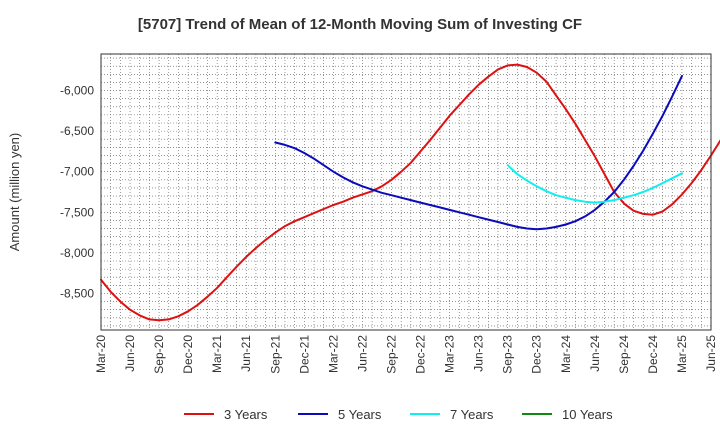 Image resolution: width=720 pixels, height=440 pixels. What do you see at coordinates (391, 354) in the screenshot?
I see `x-tick-label: Sep-22` at bounding box center [391, 354].